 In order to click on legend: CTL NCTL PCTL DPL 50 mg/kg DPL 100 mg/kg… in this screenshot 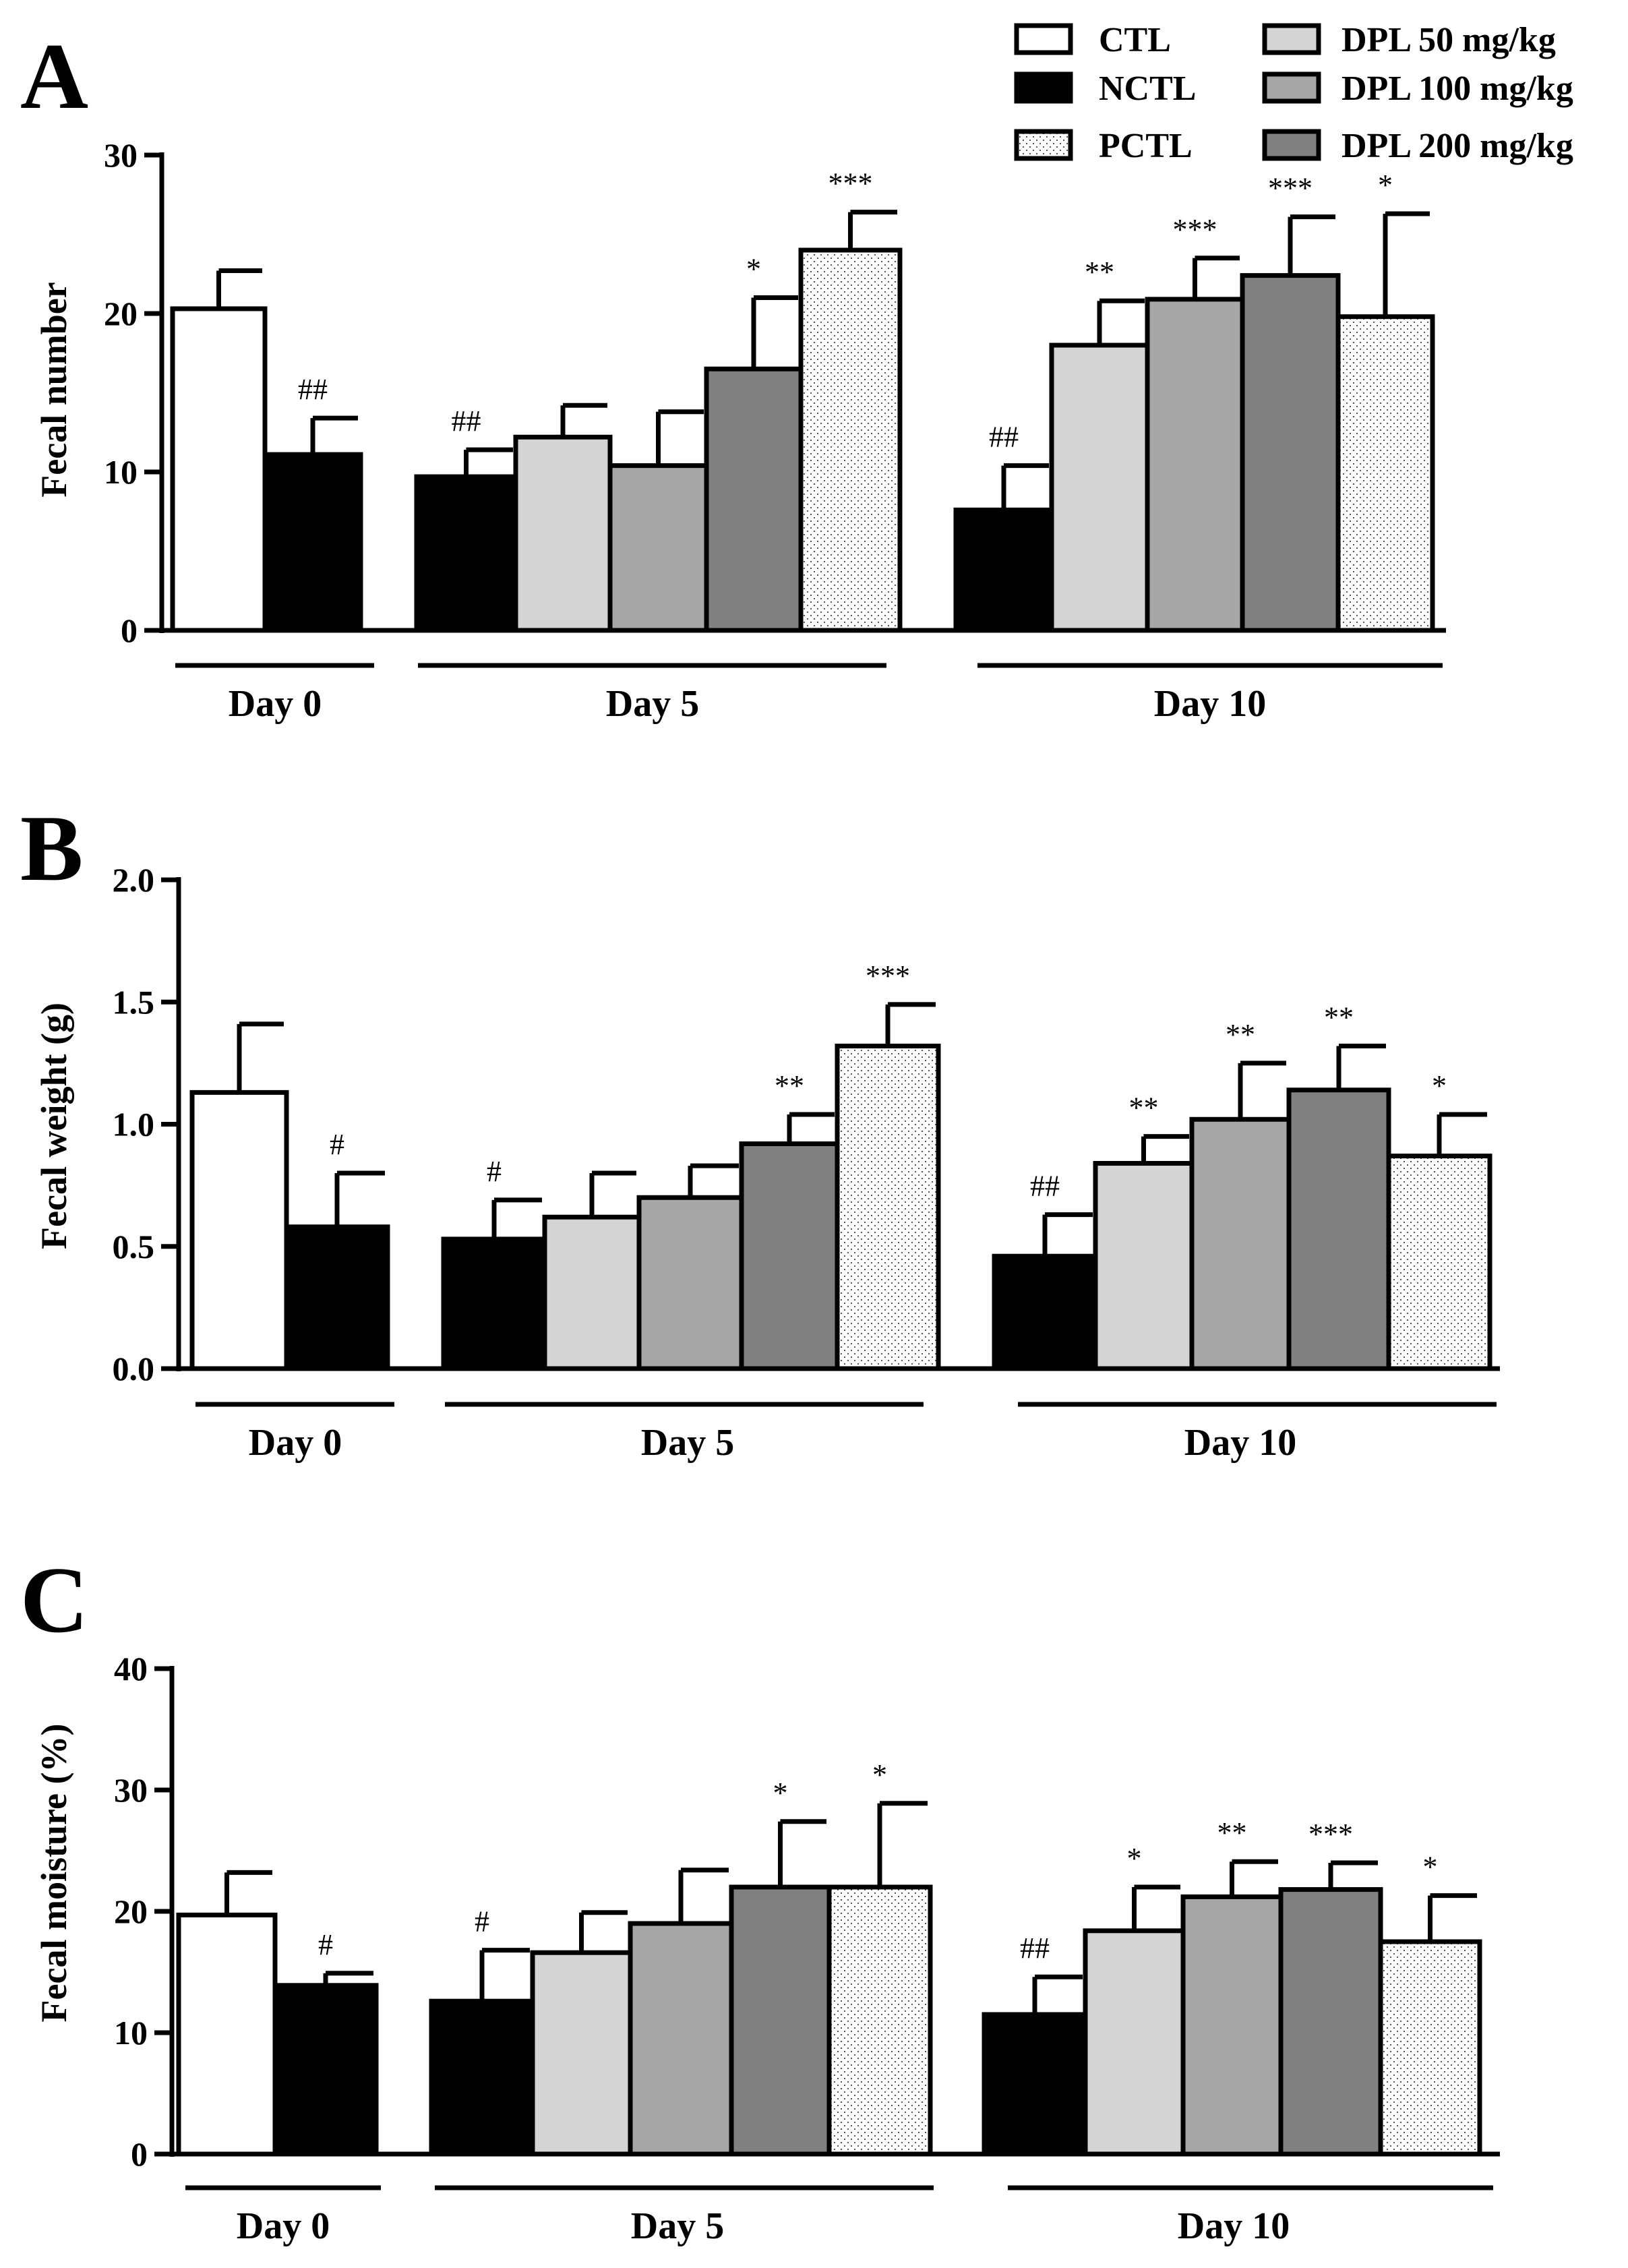, I will do `click(1293, 93)`.